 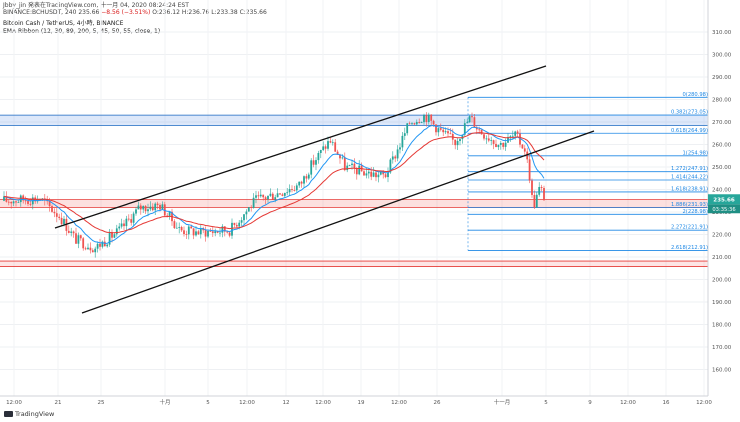 What do you see at coordinates (724, 199) in the screenshot?
I see `current-price-tag` at bounding box center [724, 199].